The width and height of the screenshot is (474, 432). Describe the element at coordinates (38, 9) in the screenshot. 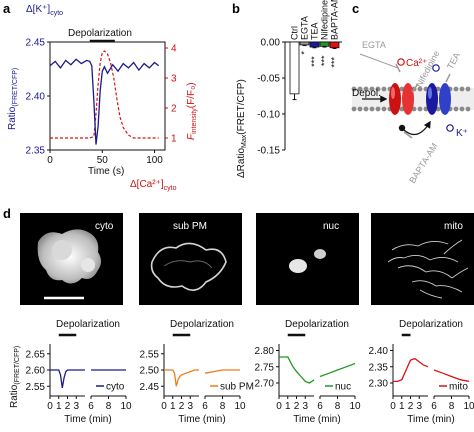

I see `left-top-label-main: Δ[K⁺]` at that location.